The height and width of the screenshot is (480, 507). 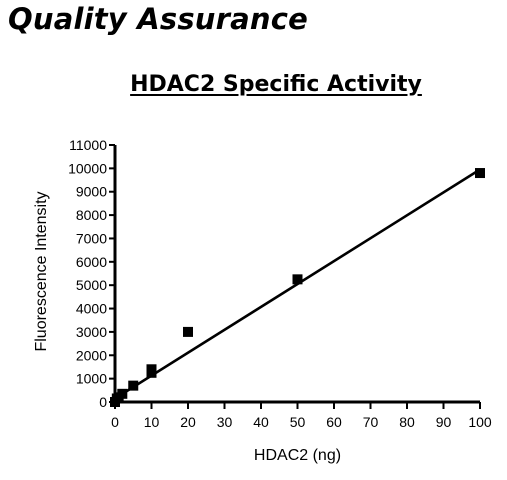 I want to click on y-tick-label: 8000, so click(x=91, y=215).